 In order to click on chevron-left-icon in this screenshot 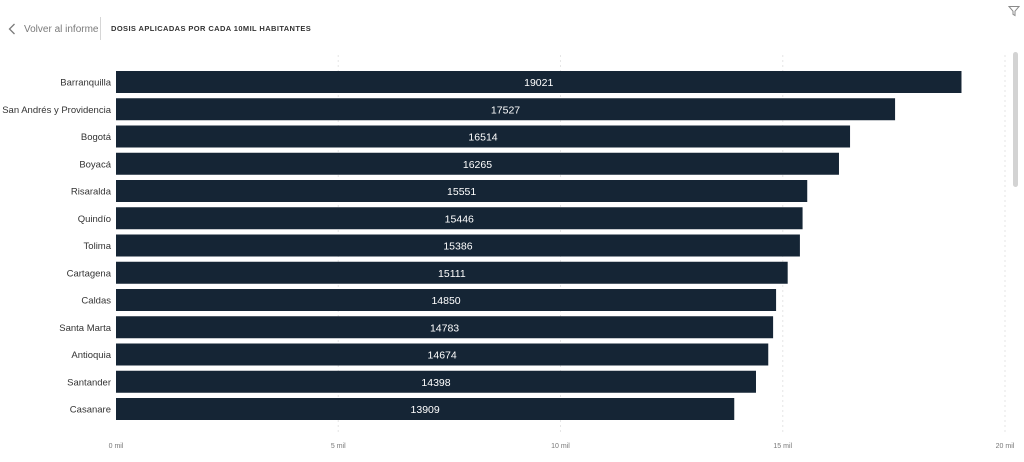, I will do `click(12, 29)`.